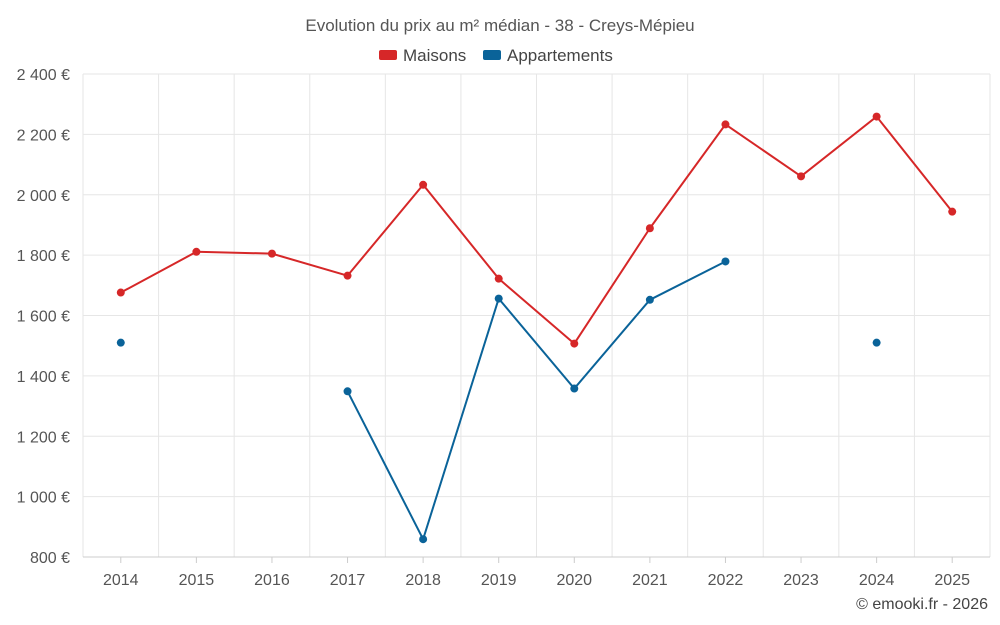 This screenshot has height=625, width=1000. What do you see at coordinates (272, 580) in the screenshot?
I see `x-tick-label: 2016` at bounding box center [272, 580].